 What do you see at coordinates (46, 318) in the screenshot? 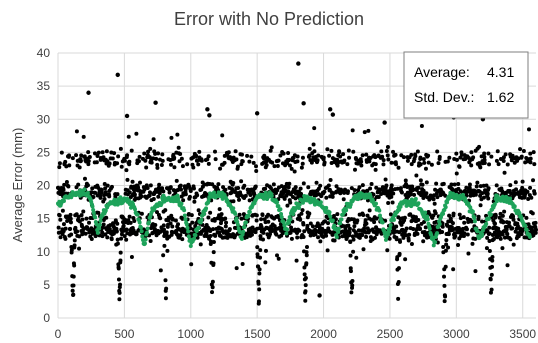
I see `y-tick-label: 0` at bounding box center [46, 318].